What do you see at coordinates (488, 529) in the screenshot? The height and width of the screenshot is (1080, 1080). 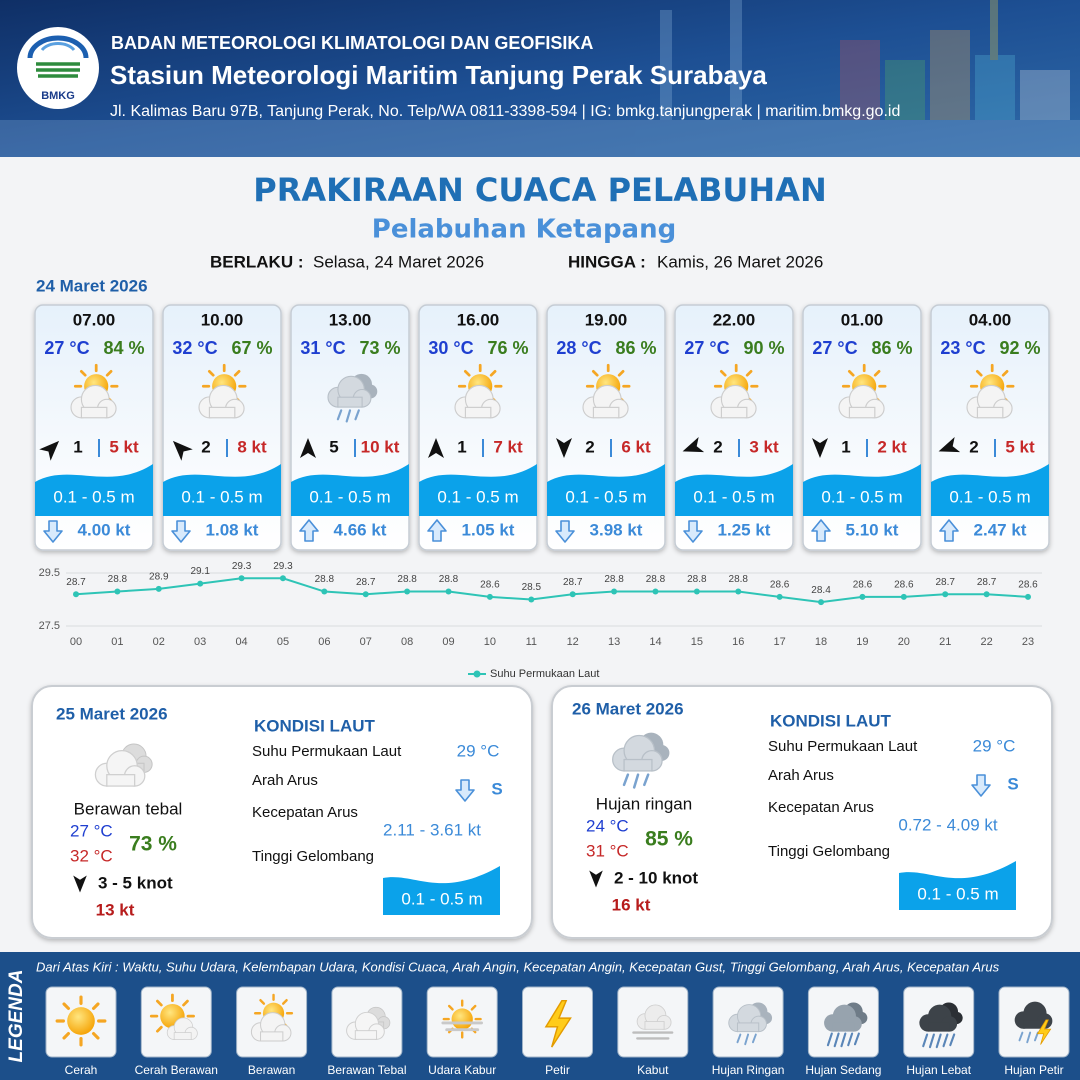 I see `current-speed: 1.05 kt` at bounding box center [488, 529].